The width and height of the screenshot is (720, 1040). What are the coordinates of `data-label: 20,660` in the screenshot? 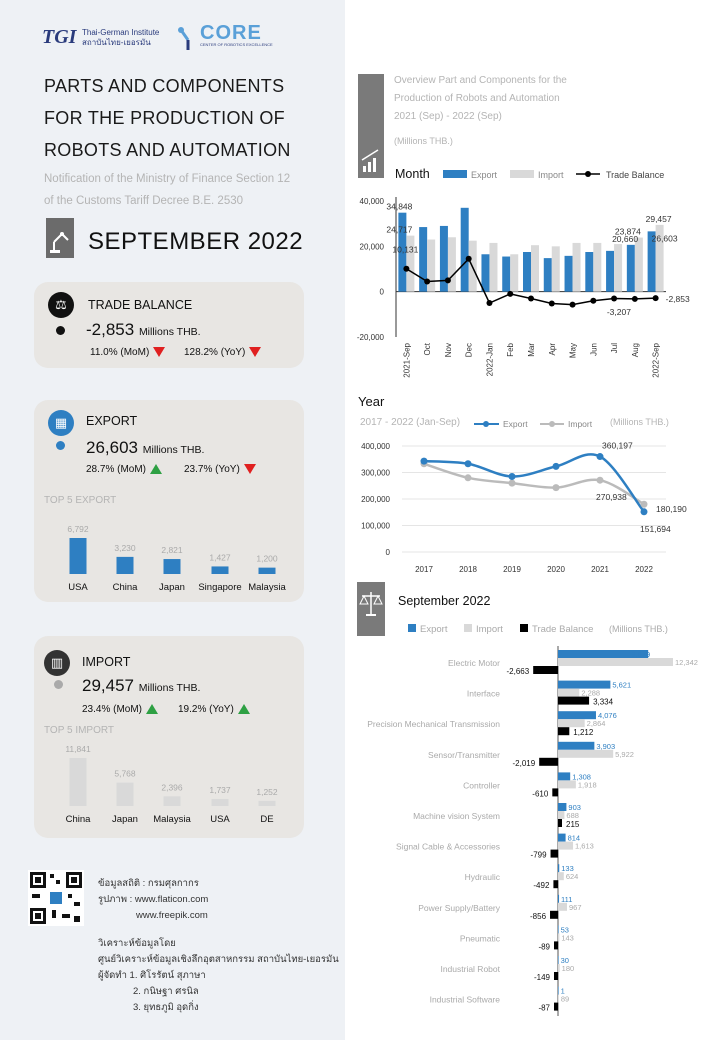 It's located at (625, 239).